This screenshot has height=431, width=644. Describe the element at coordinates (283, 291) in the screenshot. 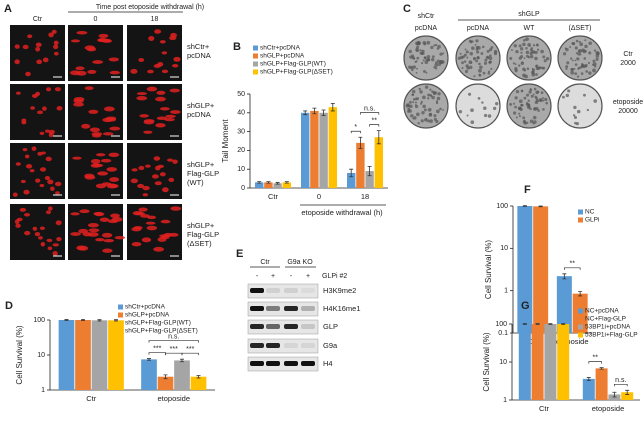

I see `blot` at that location.